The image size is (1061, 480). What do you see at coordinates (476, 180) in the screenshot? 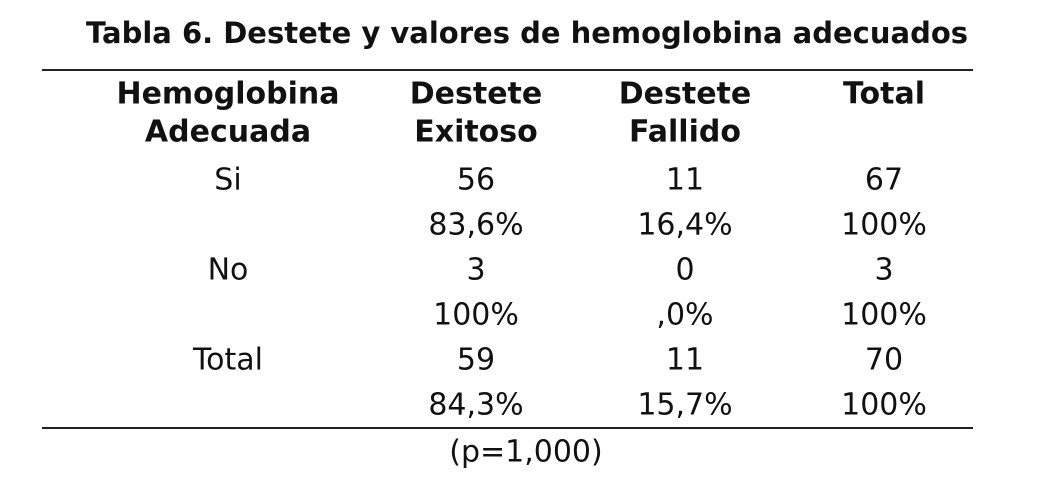
I see `count-cell: 56` at bounding box center [476, 180].